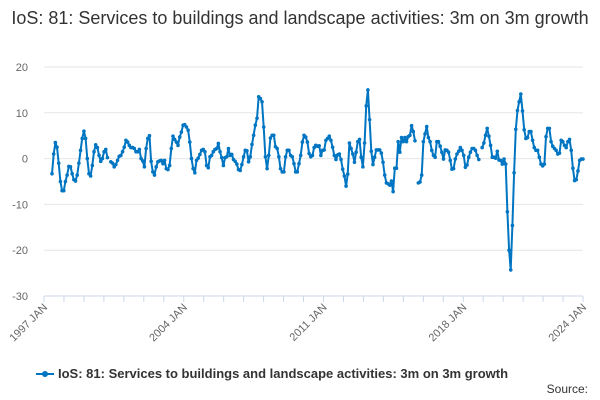 The height and width of the screenshot is (400, 600). What do you see at coordinates (20, 251) in the screenshot?
I see `y-tick-label: -20` at bounding box center [20, 251].